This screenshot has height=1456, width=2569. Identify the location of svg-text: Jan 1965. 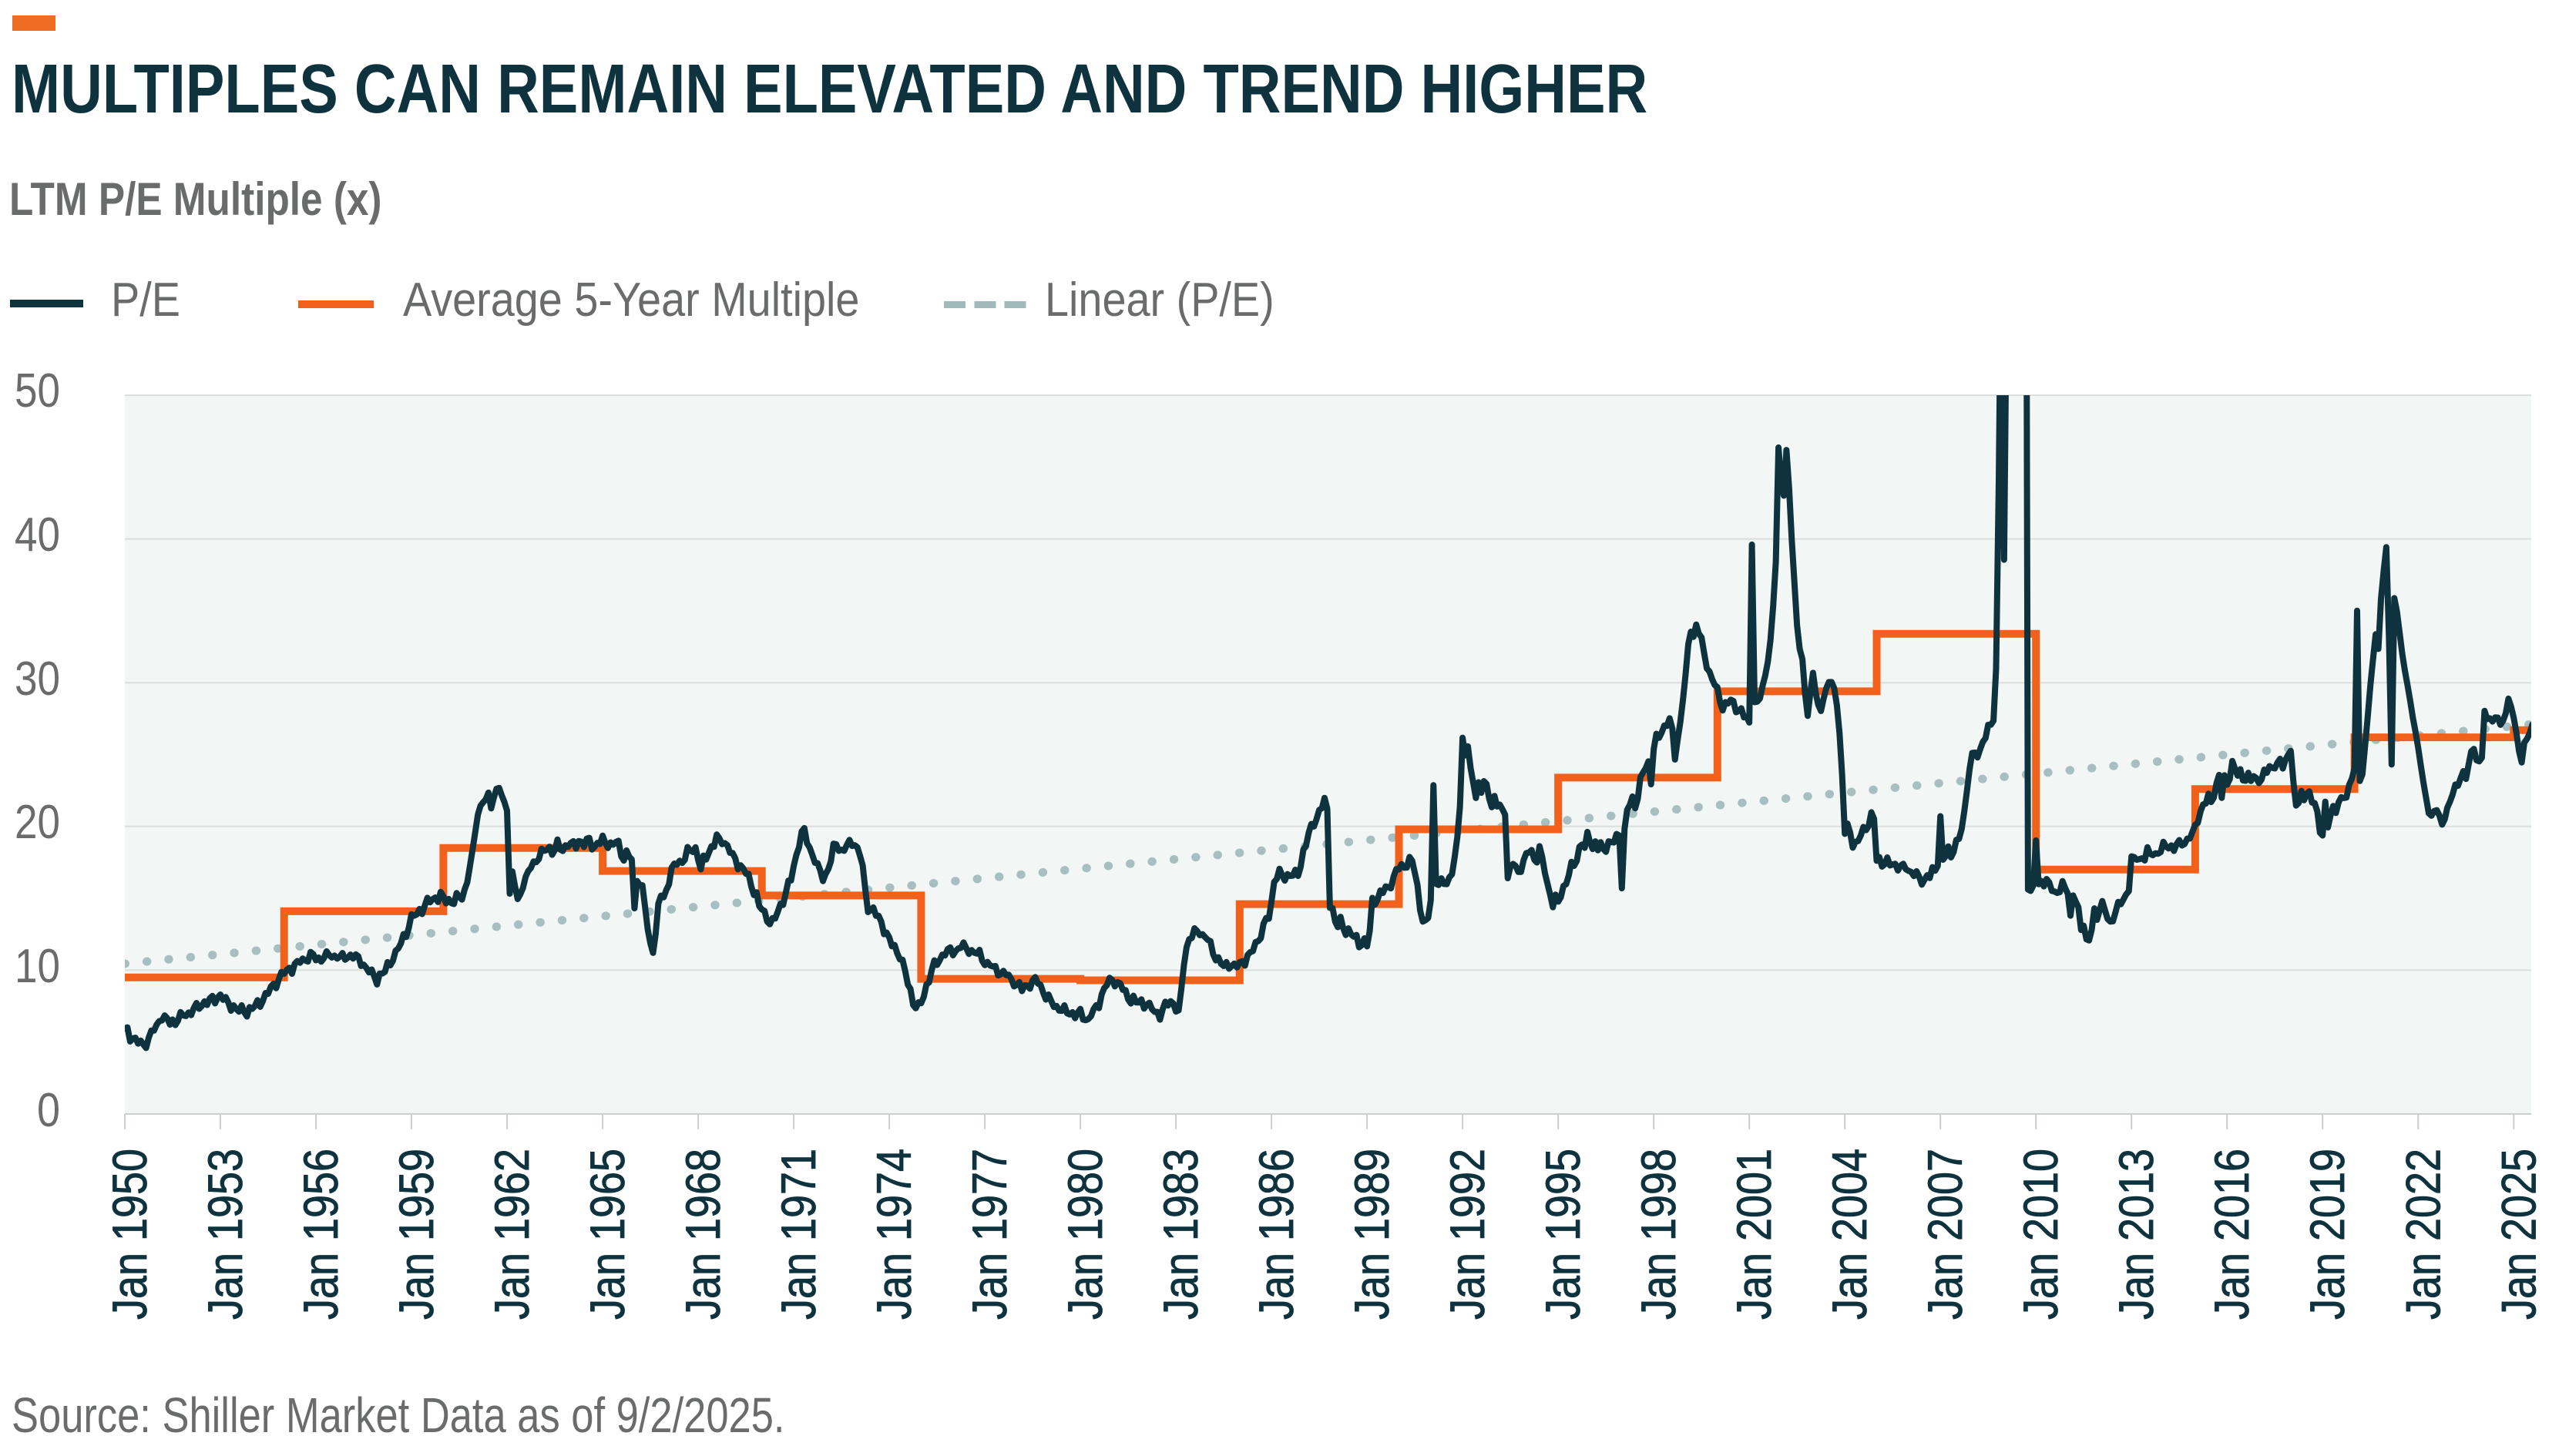
(608, 1234).